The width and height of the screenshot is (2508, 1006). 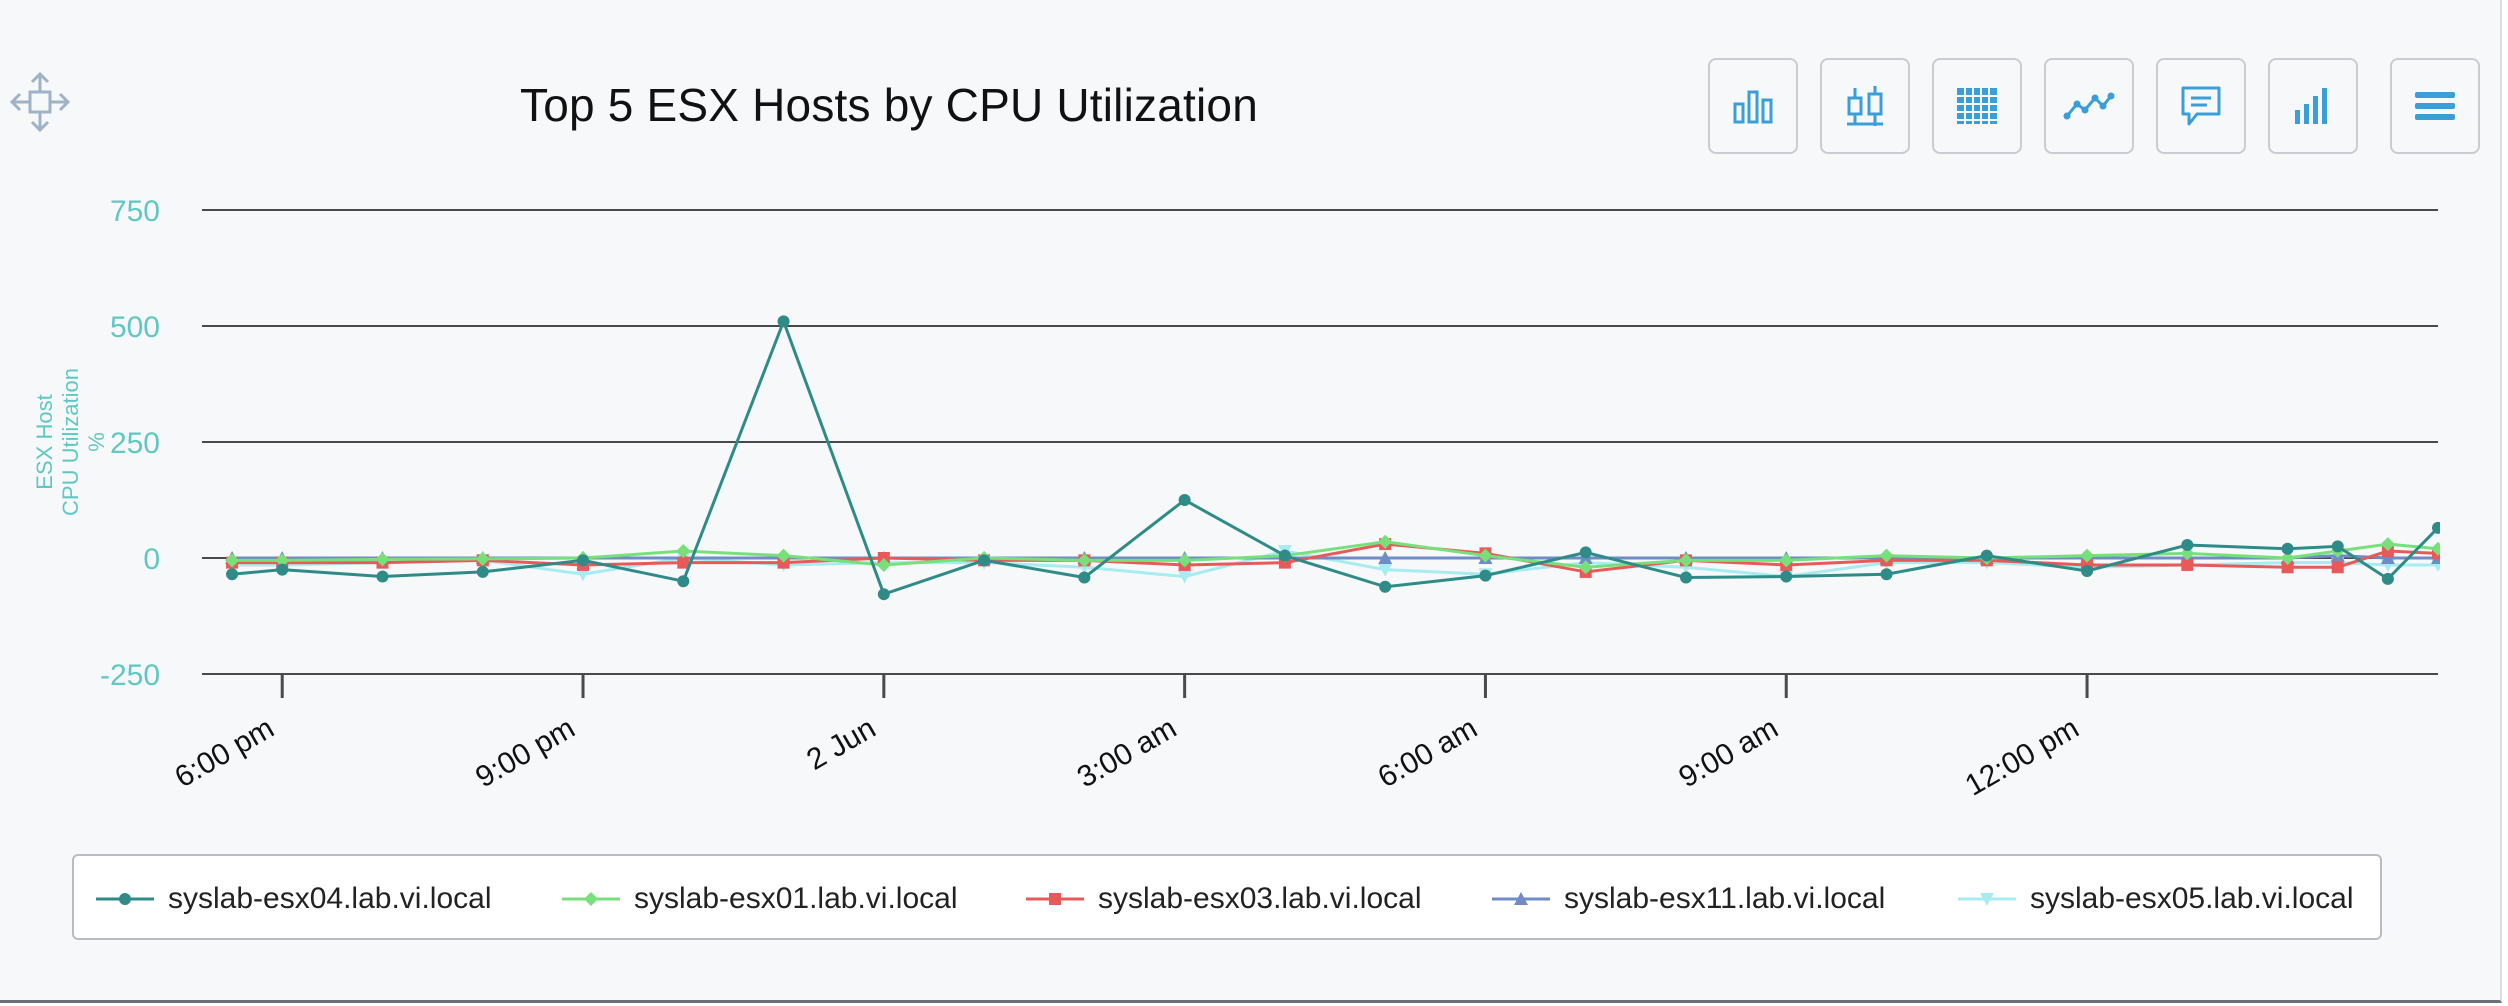 What do you see at coordinates (1428, 752) in the screenshot?
I see `x-tick-label: 6:00 am` at bounding box center [1428, 752].